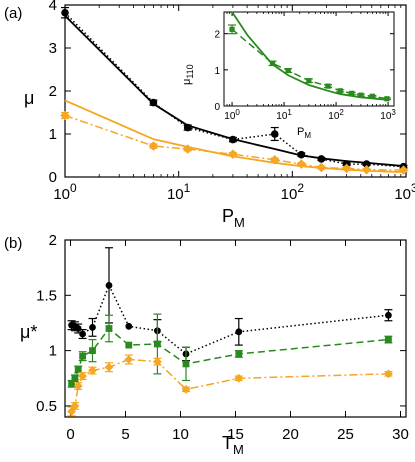  I want to click on inset-series-1-line, so click(310, 56).